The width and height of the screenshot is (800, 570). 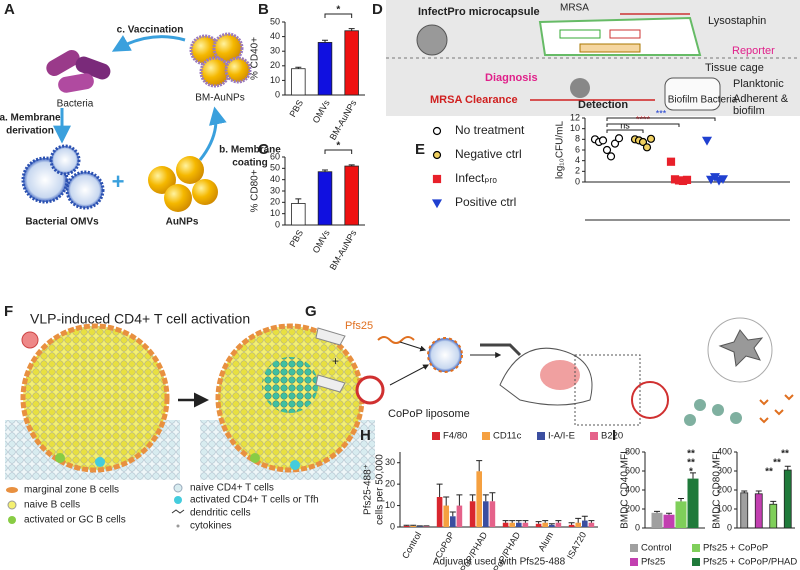 I want to click on y-axis-label: Pfs25-488⁺, so click(x=368, y=489).